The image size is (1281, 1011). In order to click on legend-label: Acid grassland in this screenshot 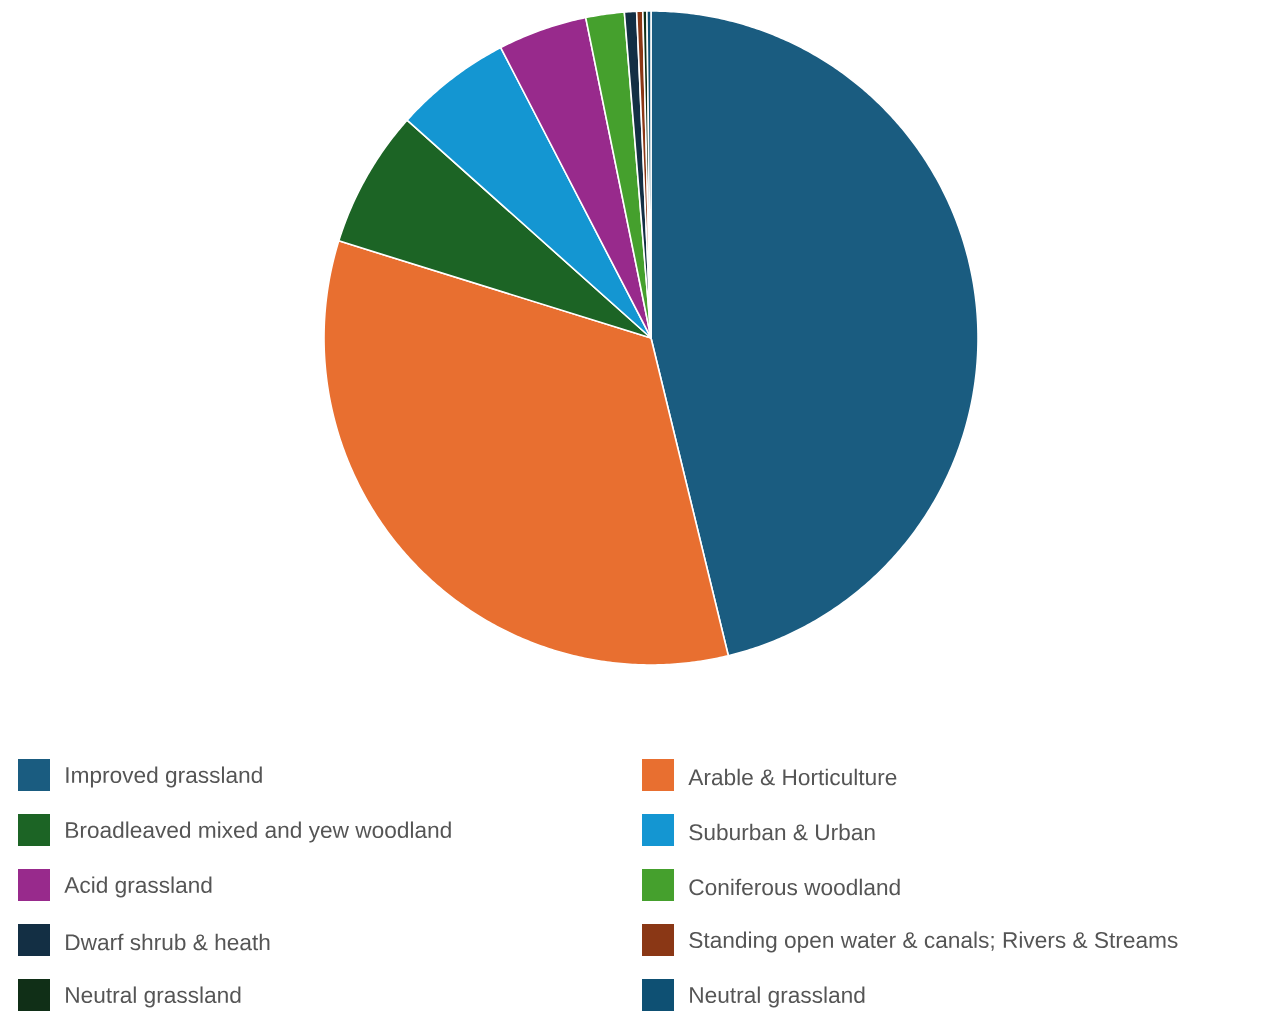, I will do `click(138, 887)`.